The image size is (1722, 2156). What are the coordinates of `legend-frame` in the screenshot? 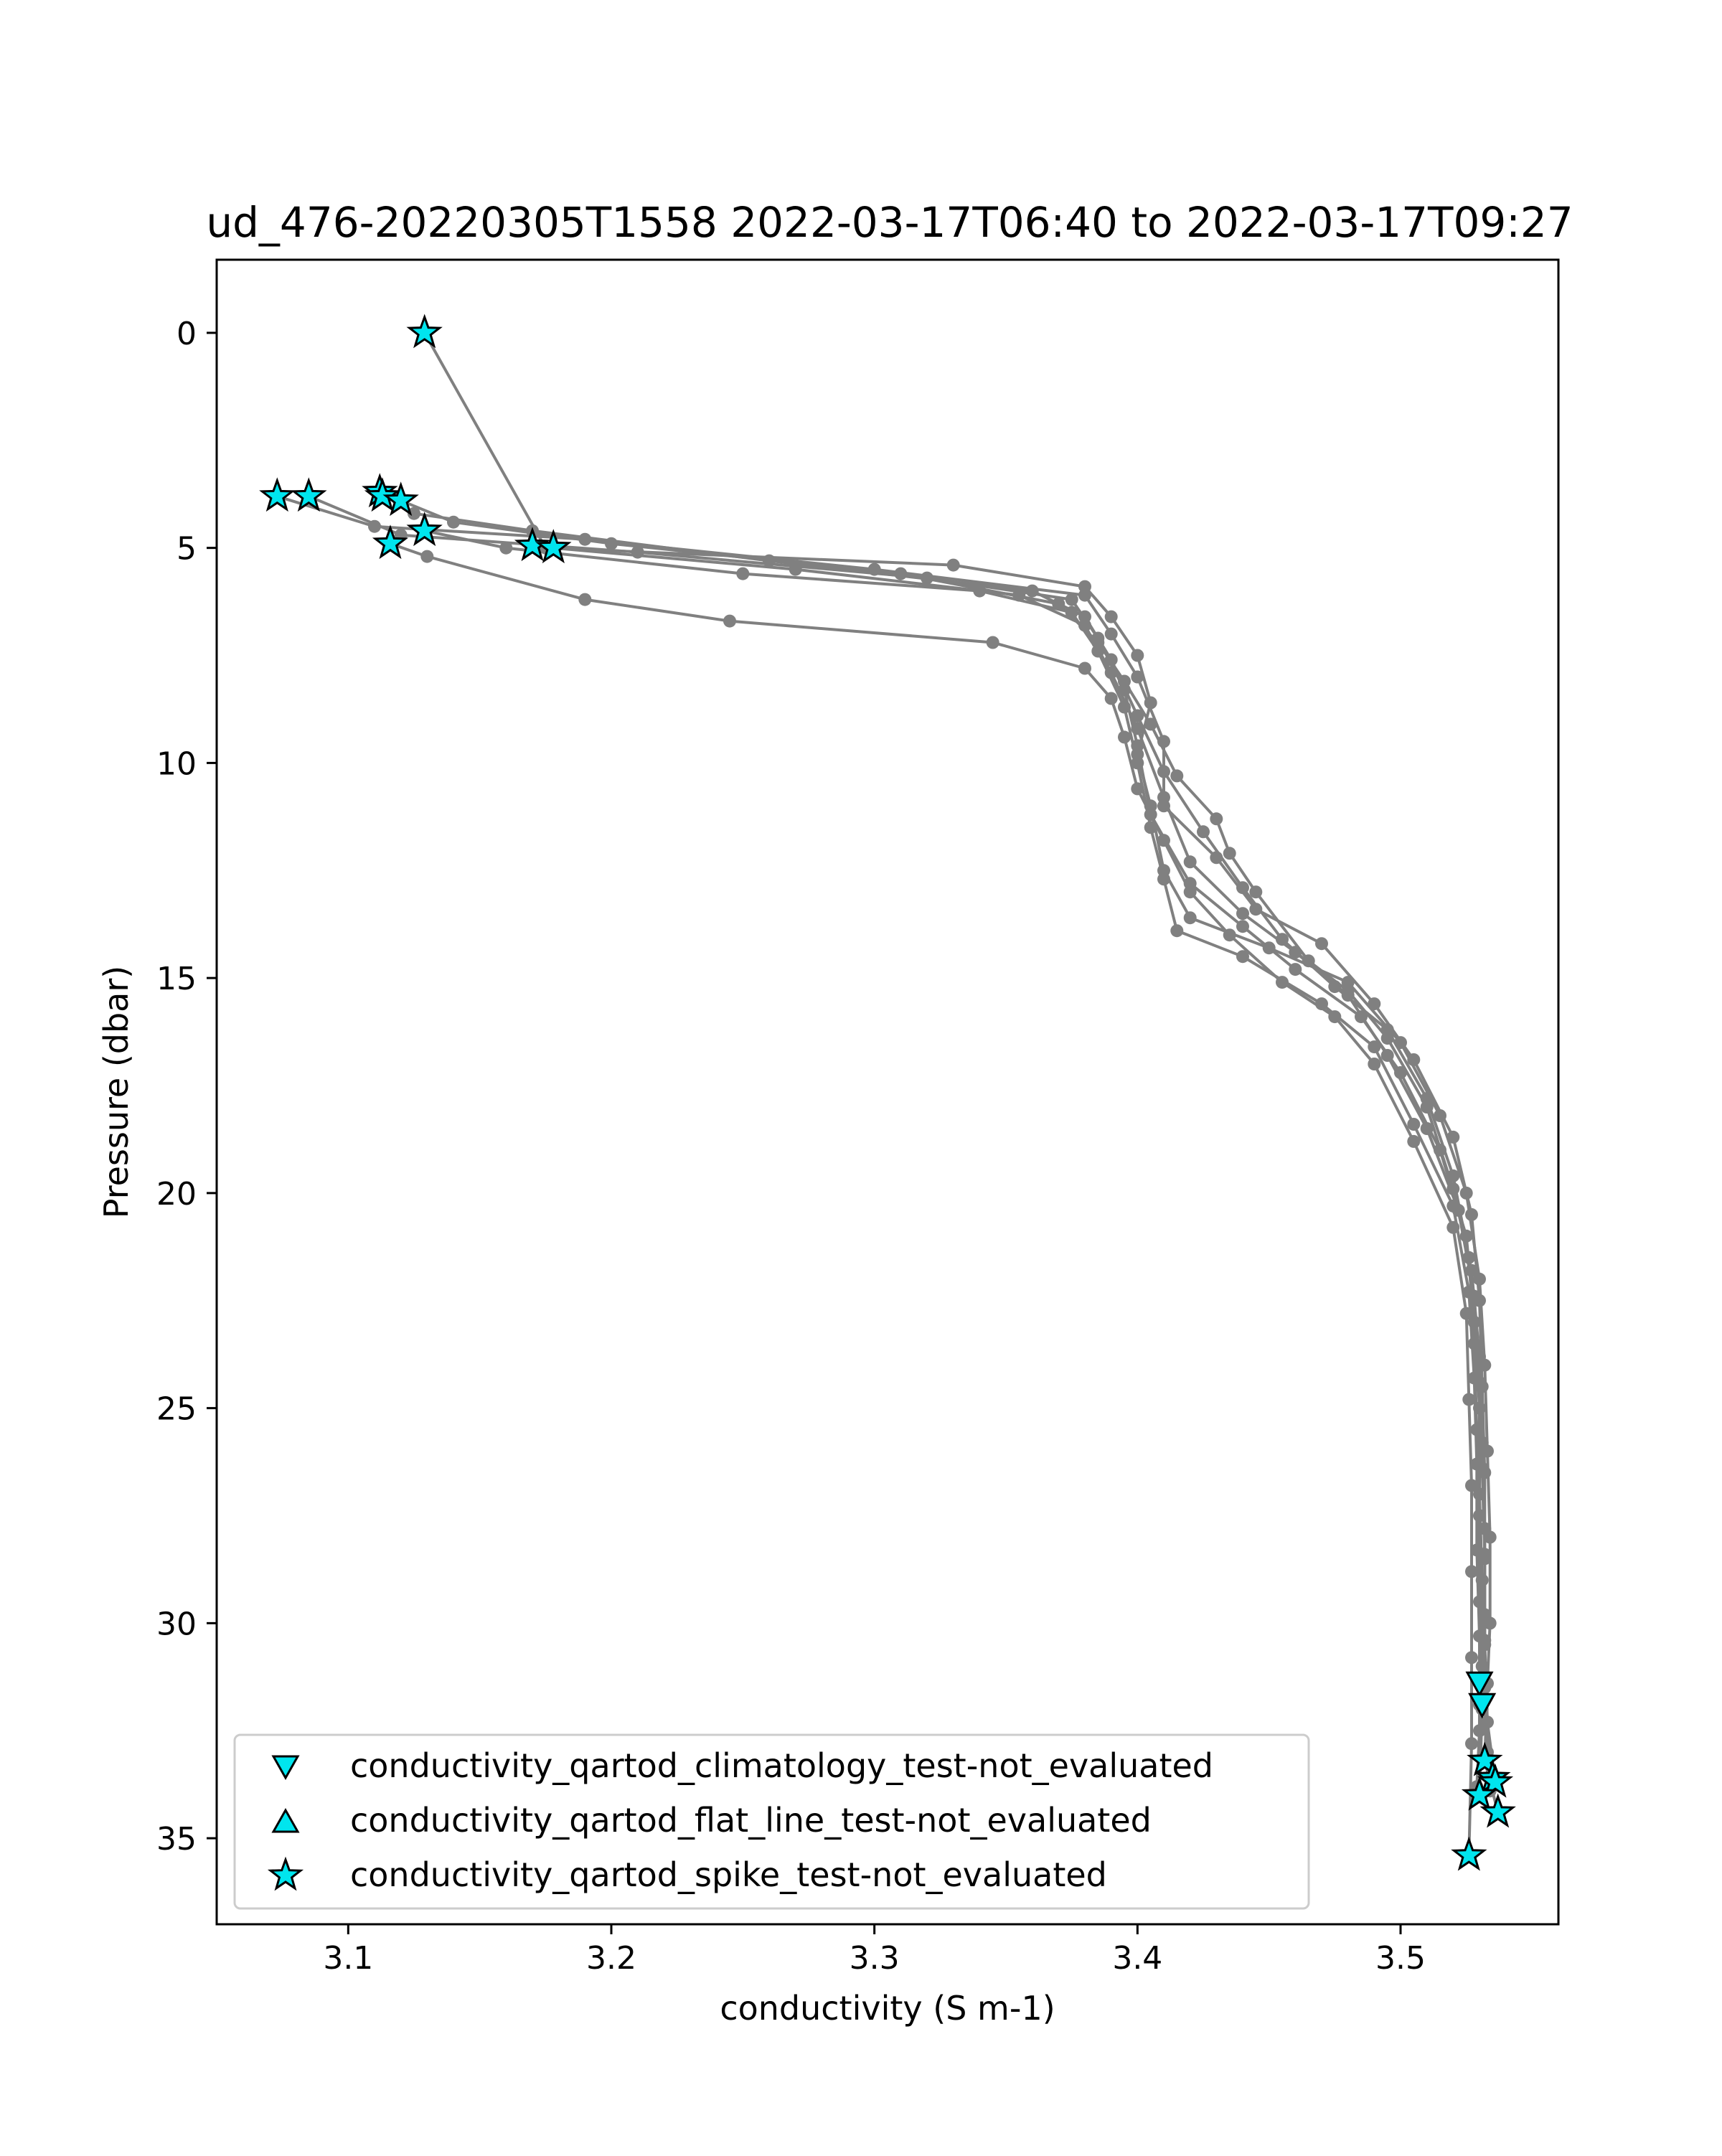 It's located at (772, 1822).